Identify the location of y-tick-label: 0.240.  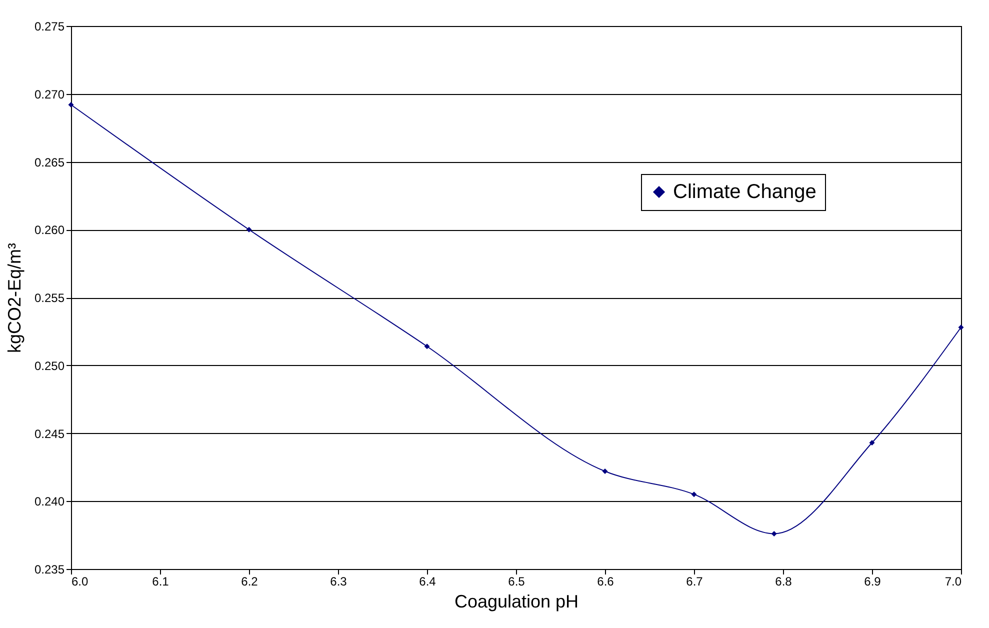
(49, 501).